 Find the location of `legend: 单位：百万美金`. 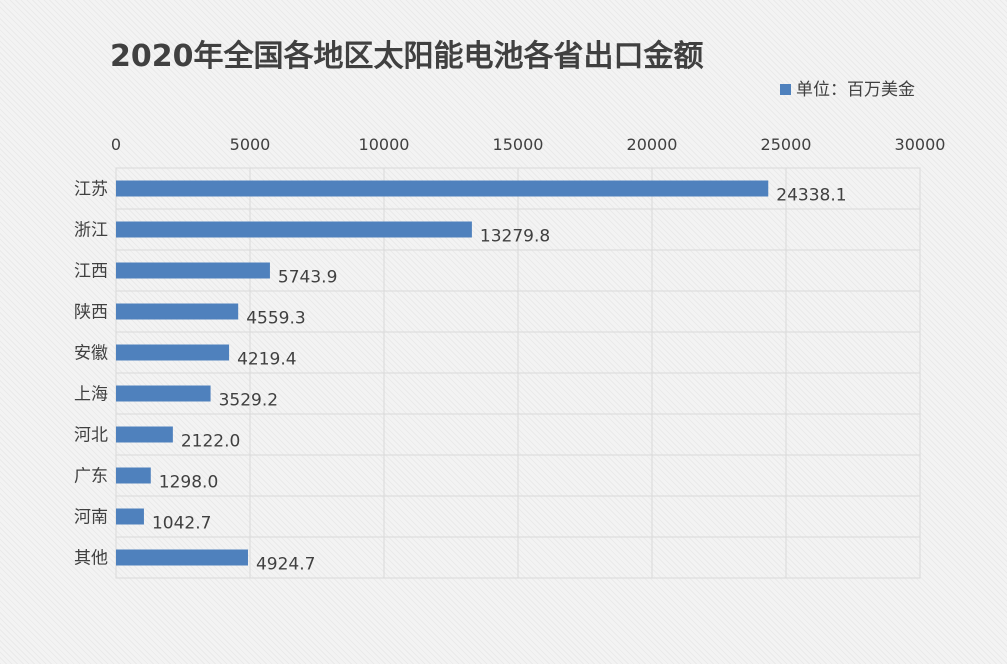

legend: 单位：百万美金 is located at coordinates (847, 90).